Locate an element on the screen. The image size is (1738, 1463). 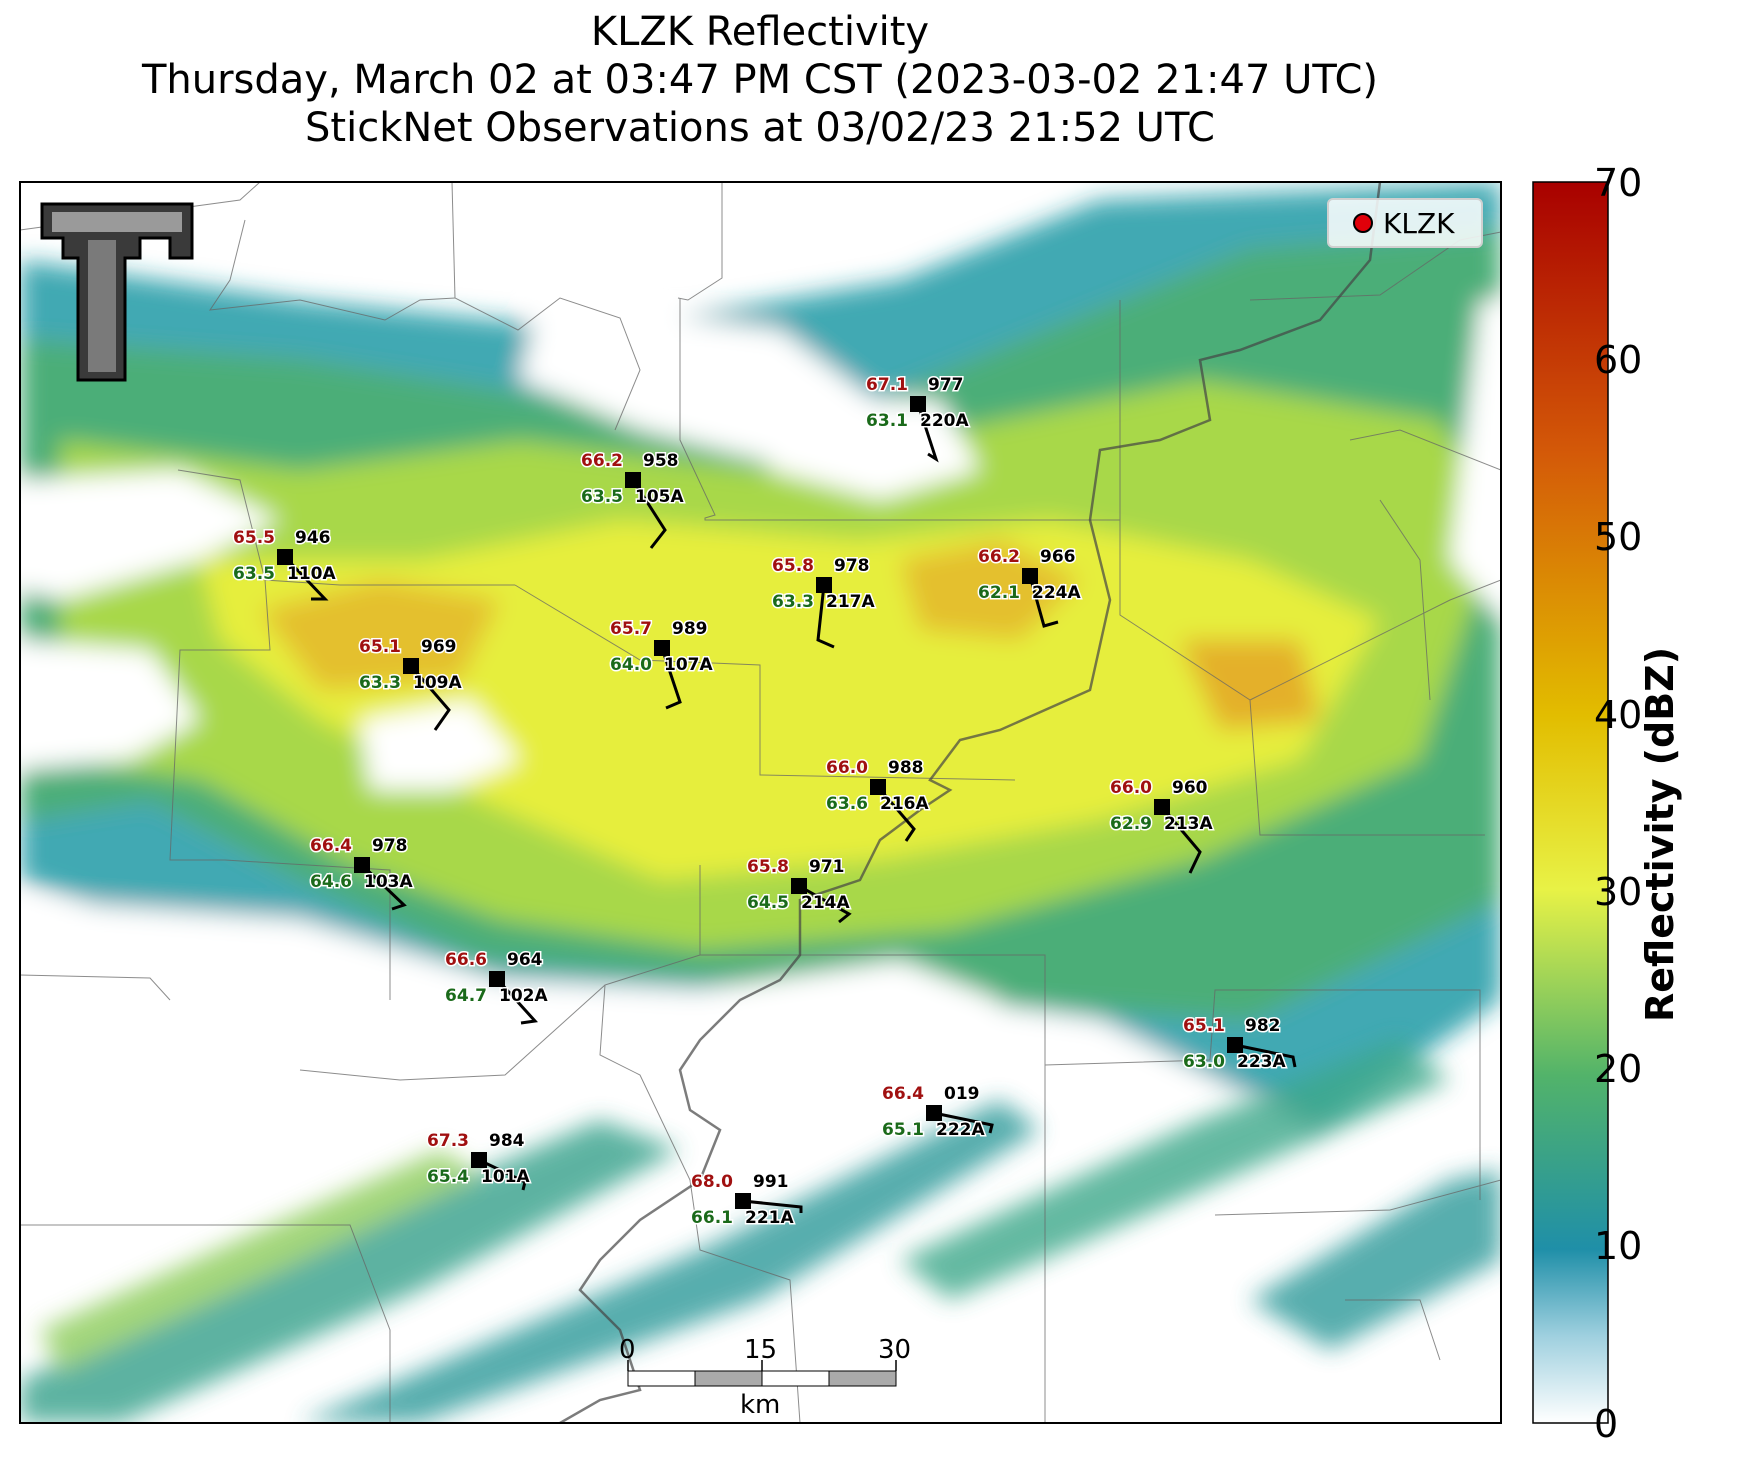
station-id-label: 105A is located at coordinates (659, 497).